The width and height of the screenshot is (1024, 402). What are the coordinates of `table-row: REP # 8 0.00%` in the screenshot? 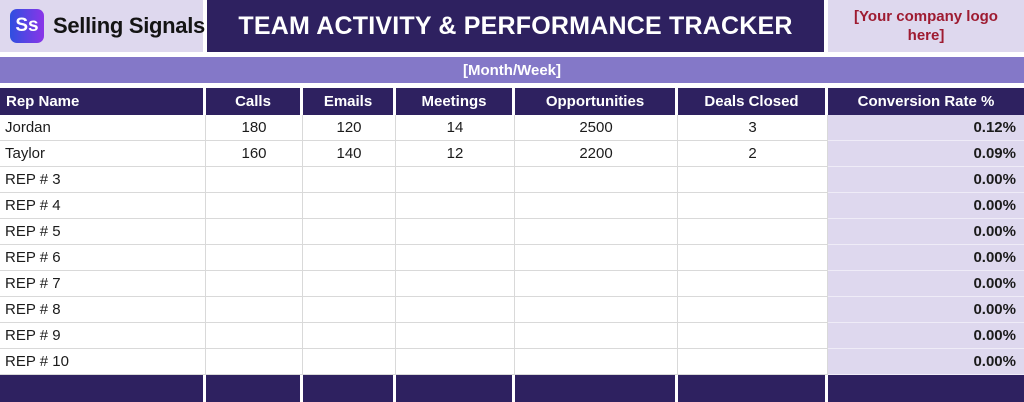 It's located at (512, 310).